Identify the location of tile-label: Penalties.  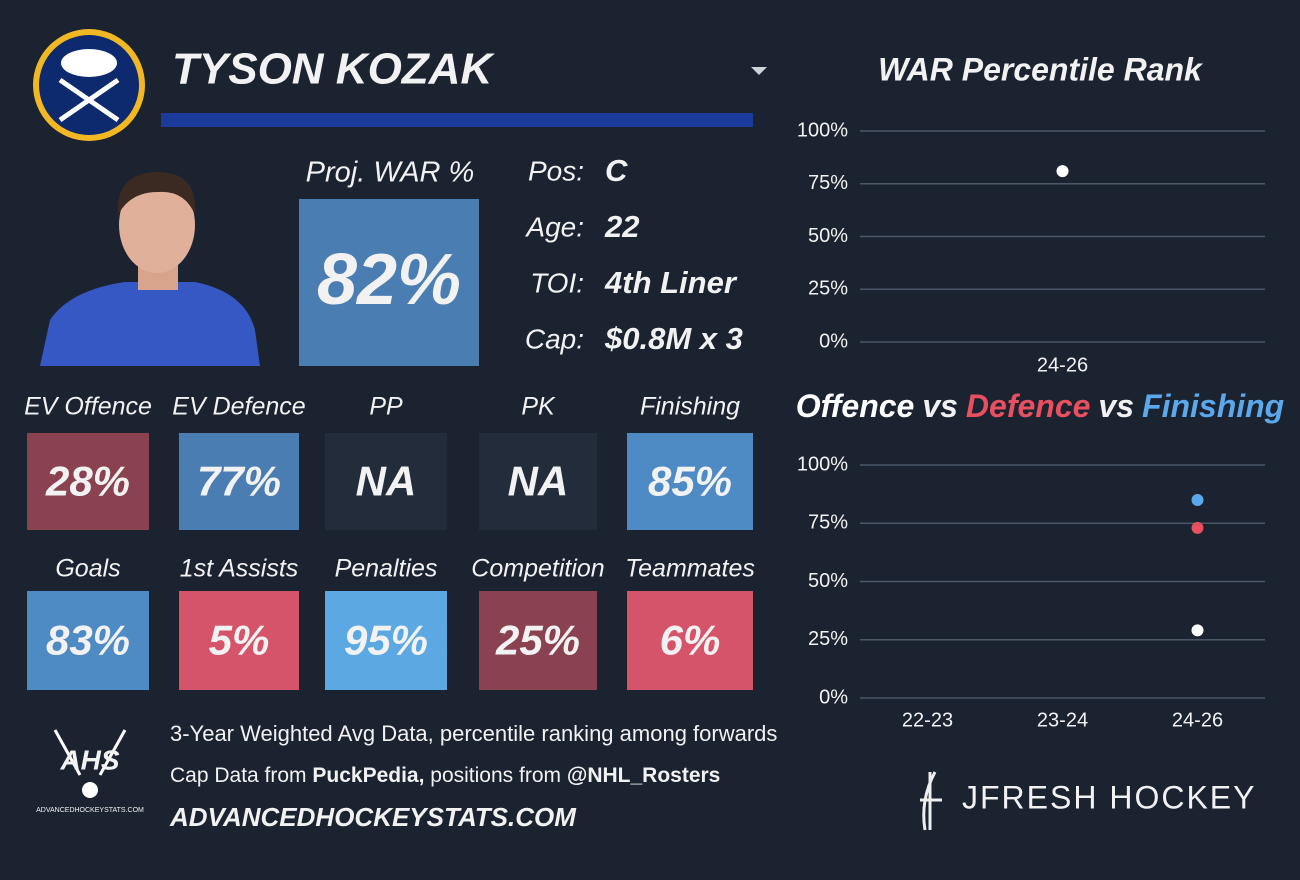
(386, 569).